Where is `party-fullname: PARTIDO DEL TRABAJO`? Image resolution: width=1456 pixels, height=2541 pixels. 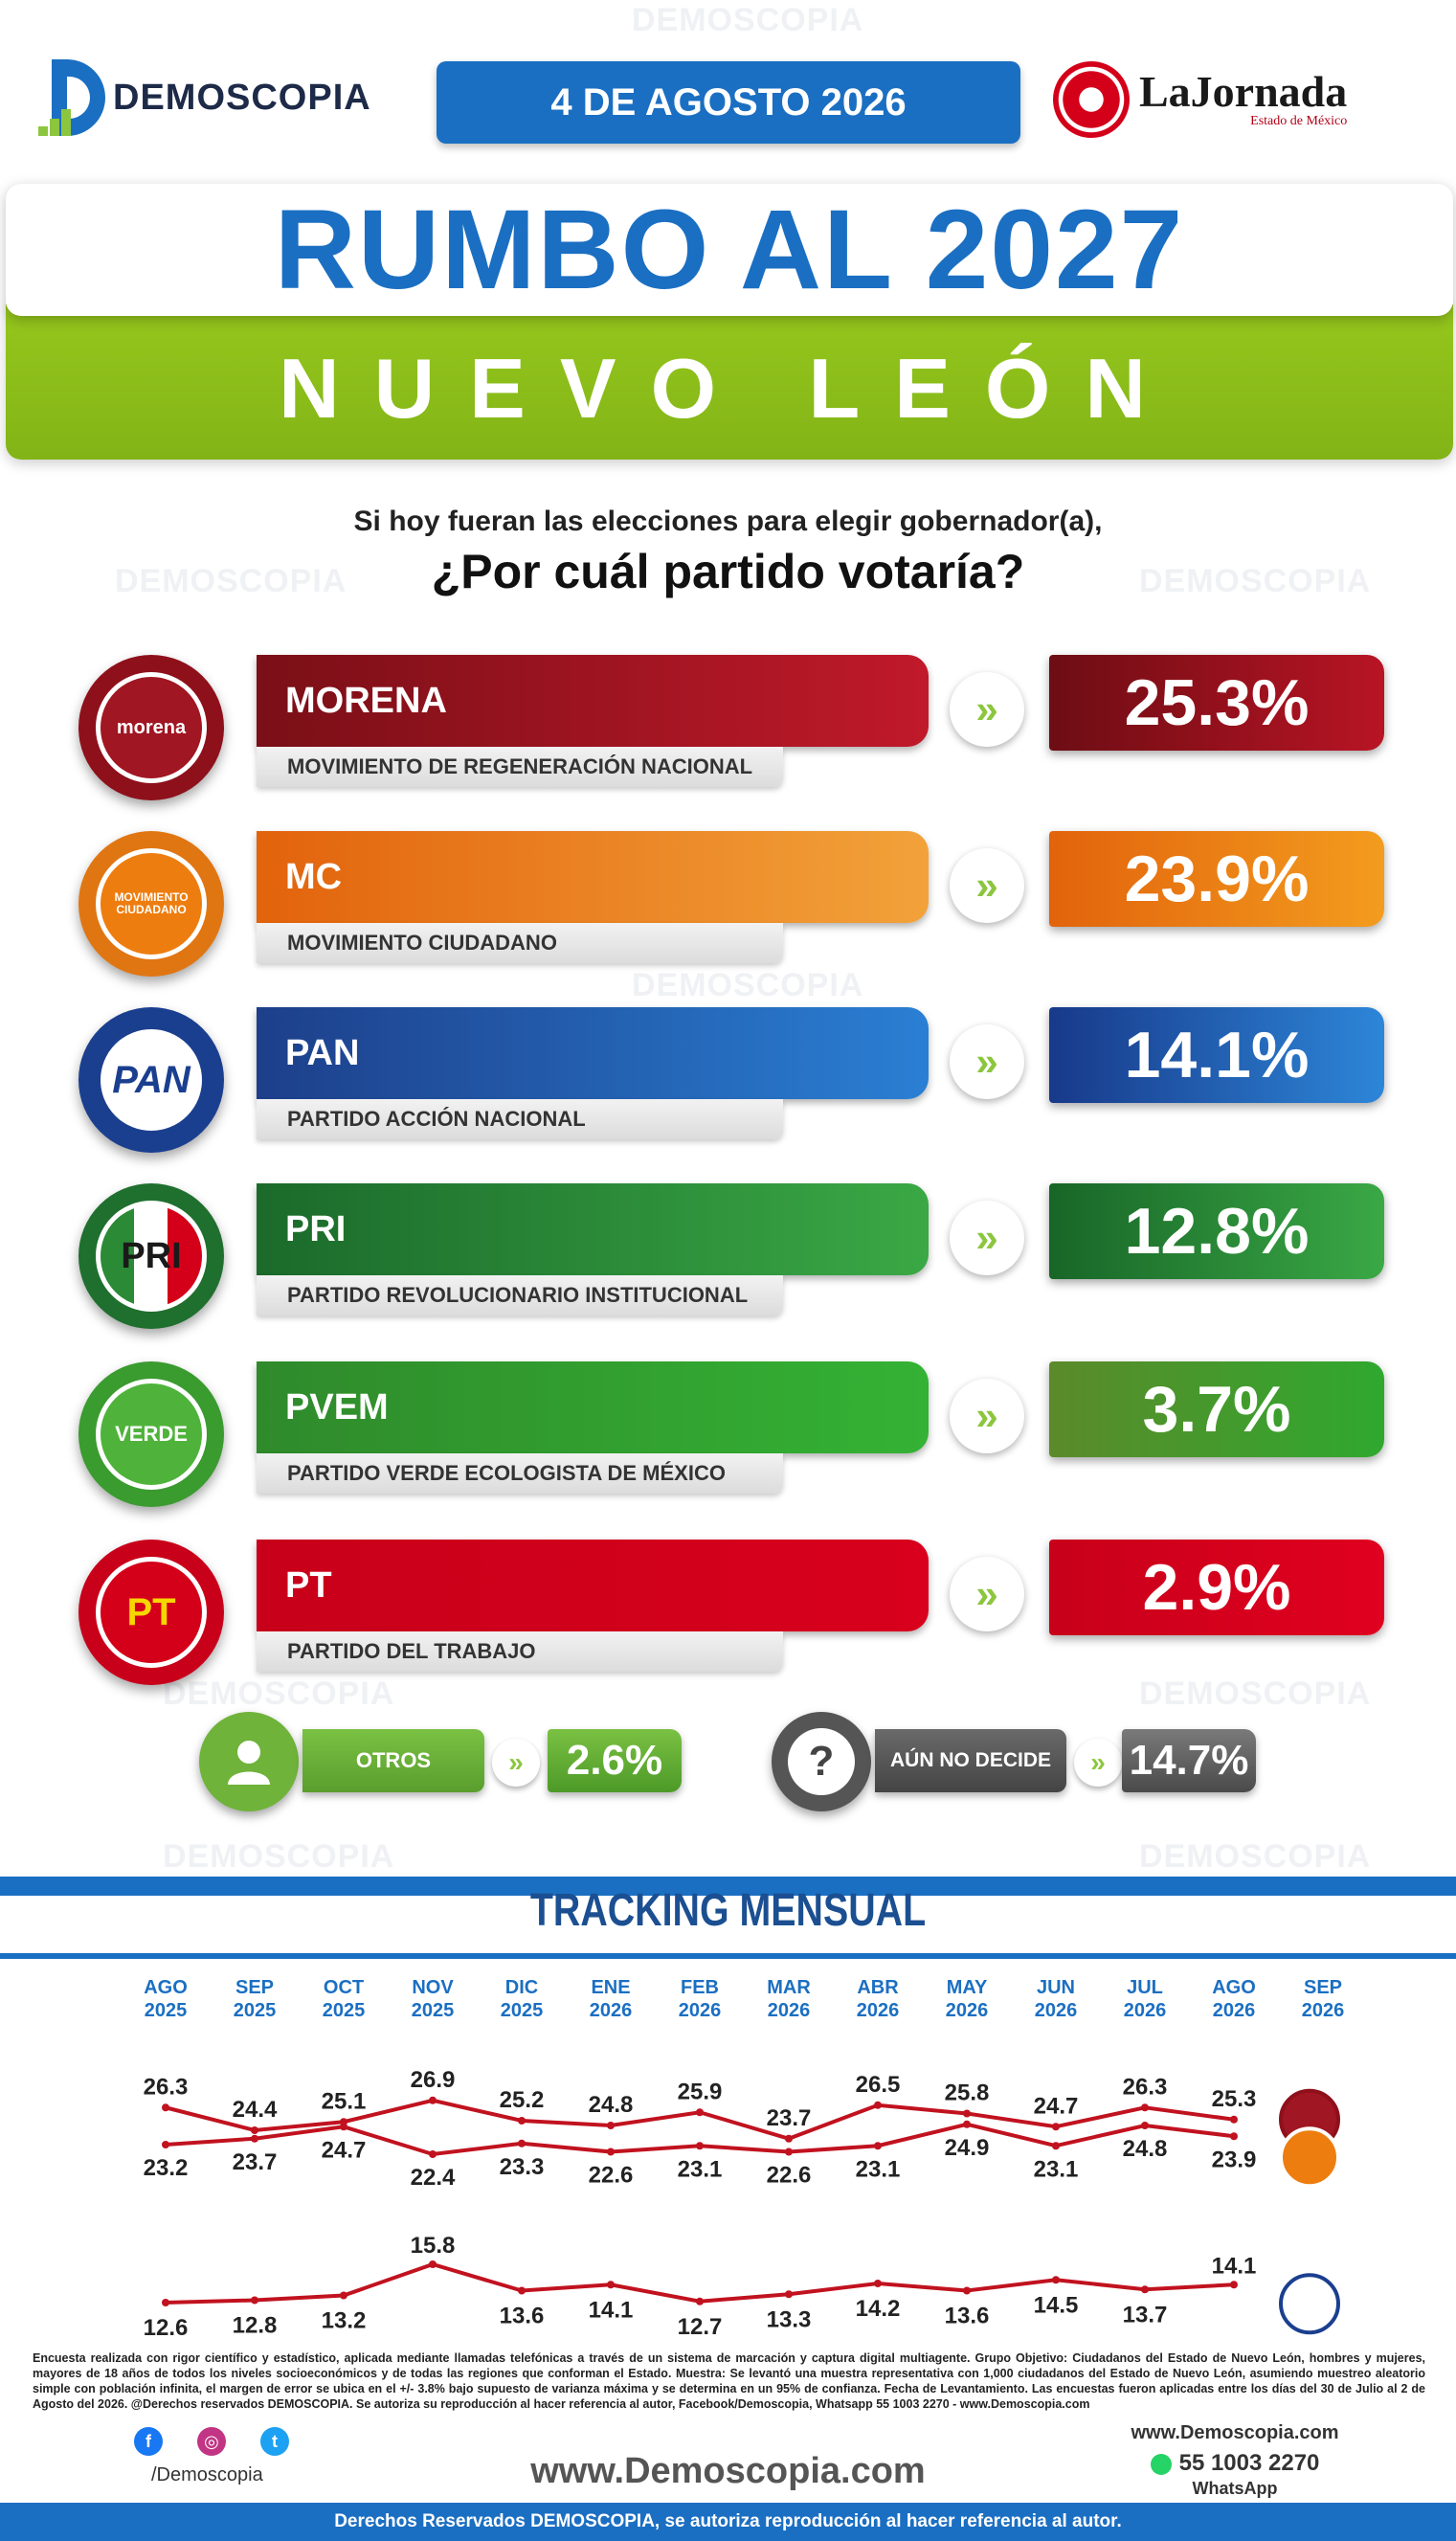 party-fullname: PARTIDO DEL TRABAJO is located at coordinates (520, 1651).